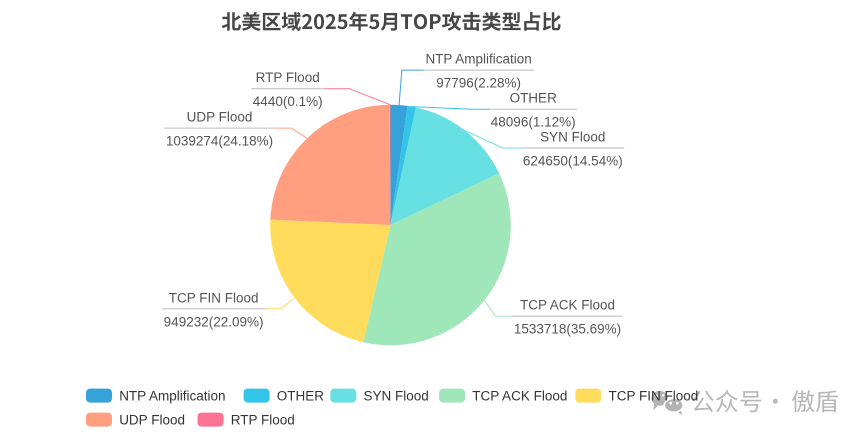 The height and width of the screenshot is (441, 868). What do you see at coordinates (567, 329) in the screenshot?
I see `svg-text: 1533718(35.69%)` at bounding box center [567, 329].